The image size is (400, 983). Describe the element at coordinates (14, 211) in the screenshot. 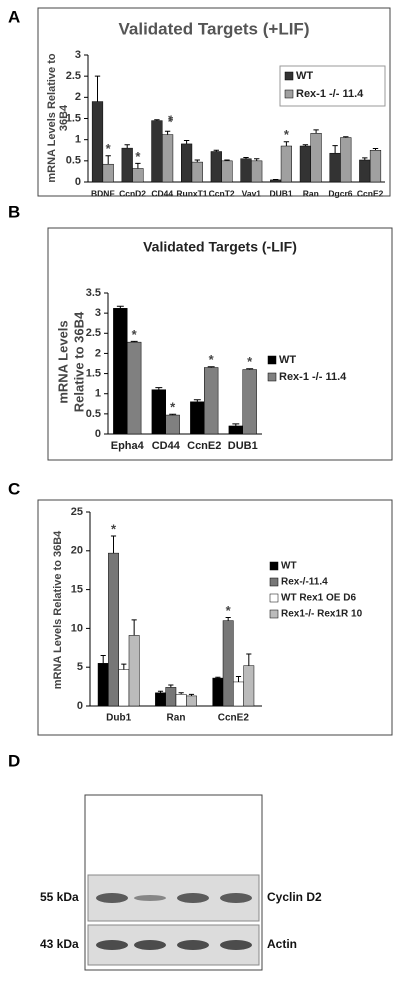

I see `panel-letter: B` at that location.